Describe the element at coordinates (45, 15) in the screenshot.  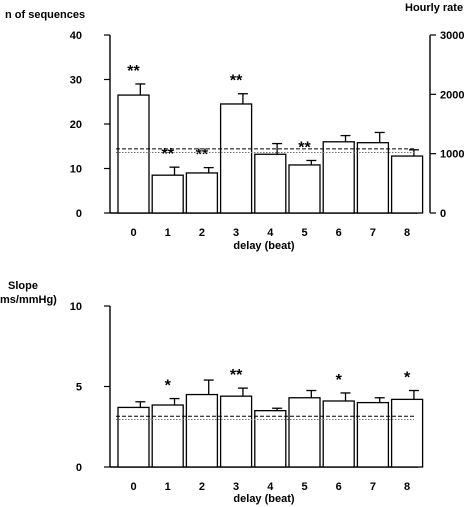
I see `y-axis-title: n of sequences` at that location.